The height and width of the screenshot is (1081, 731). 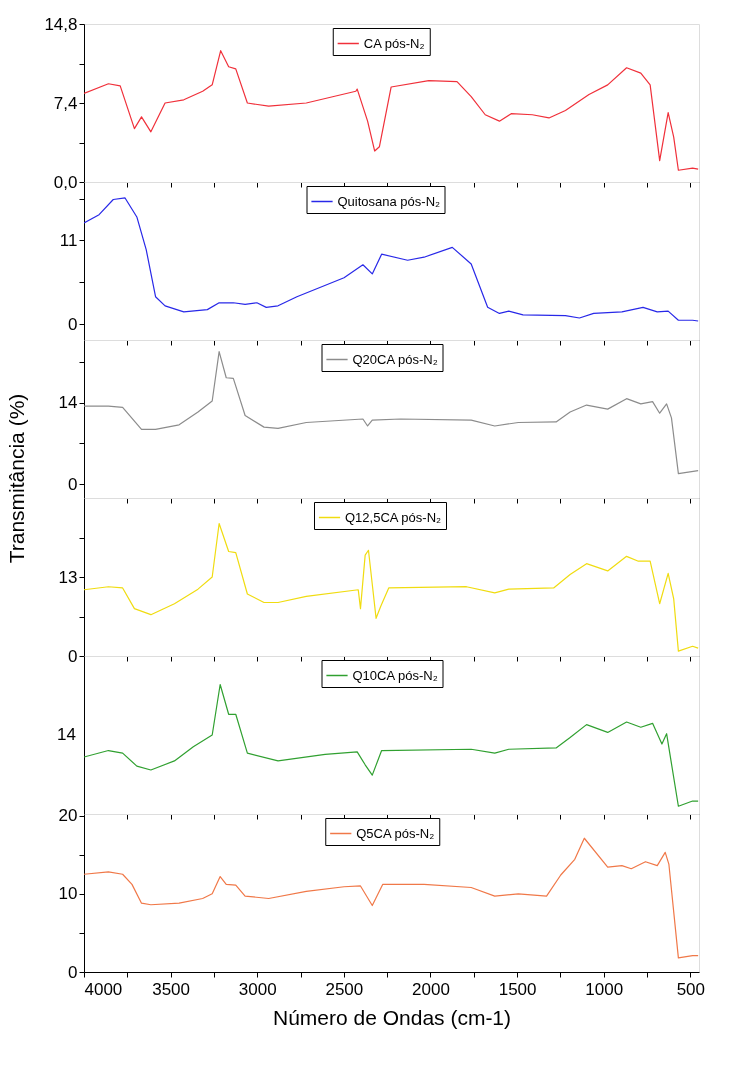 What do you see at coordinates (389, 201) in the screenshot?
I see `legend-label: Quitosana pós-N₂` at bounding box center [389, 201].